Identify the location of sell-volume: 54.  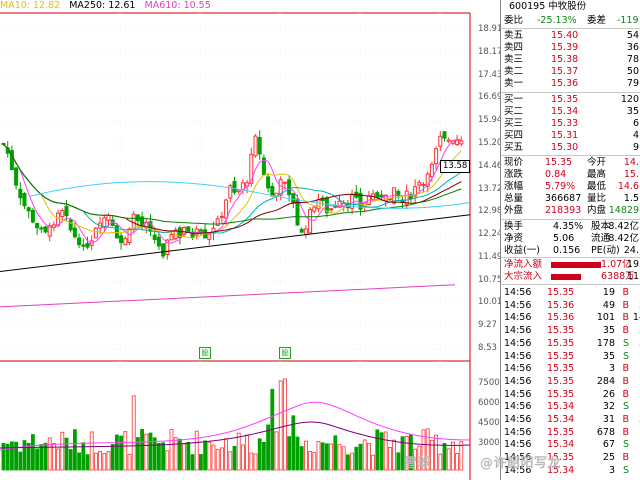
(632, 35).